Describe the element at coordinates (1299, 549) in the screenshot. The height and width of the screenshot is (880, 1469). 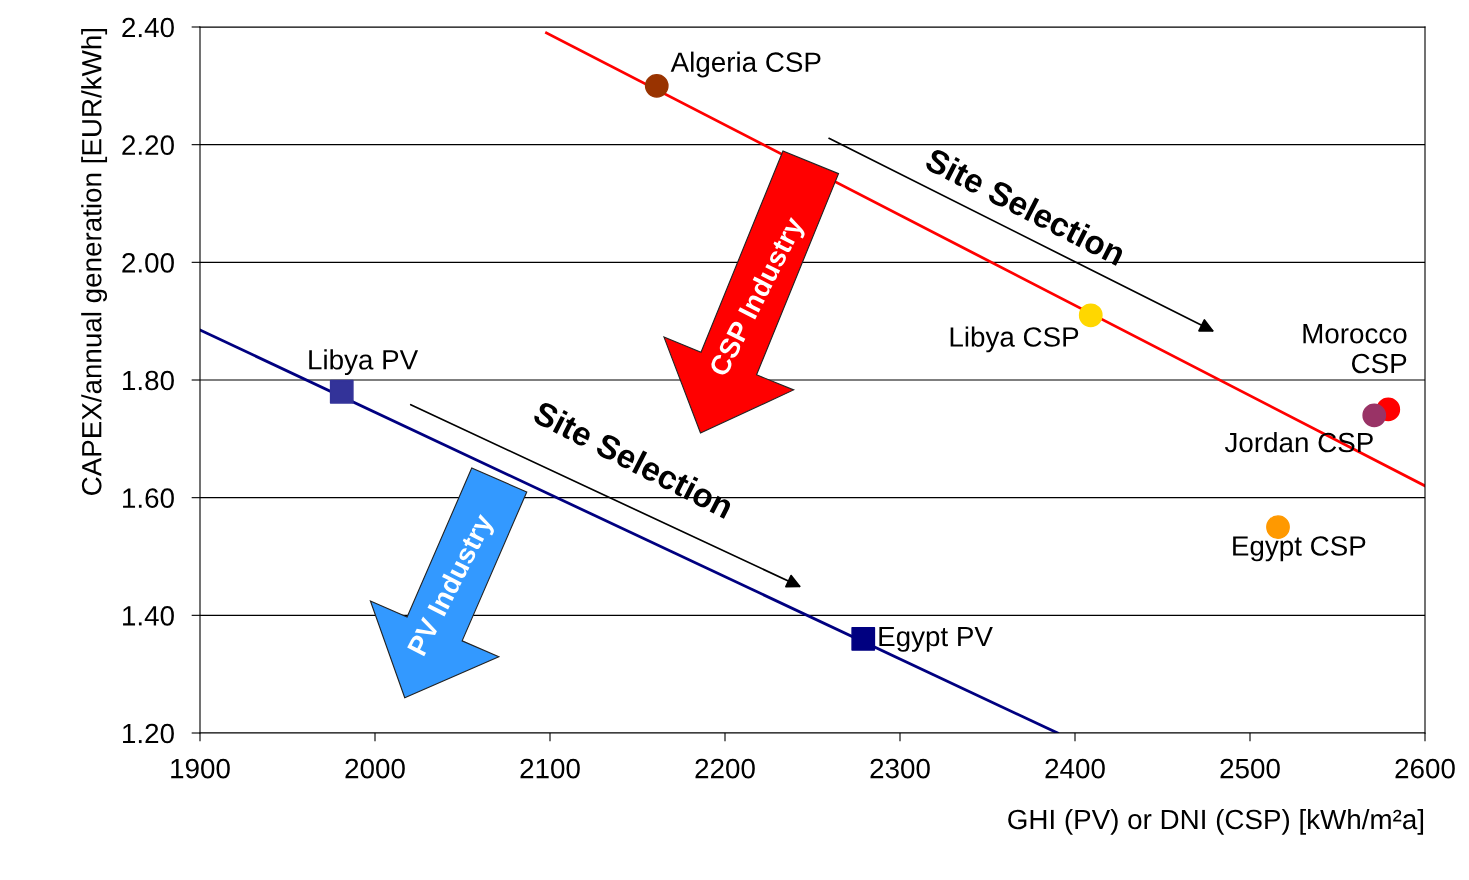
I see `series-label: Egypt CSP` at that location.